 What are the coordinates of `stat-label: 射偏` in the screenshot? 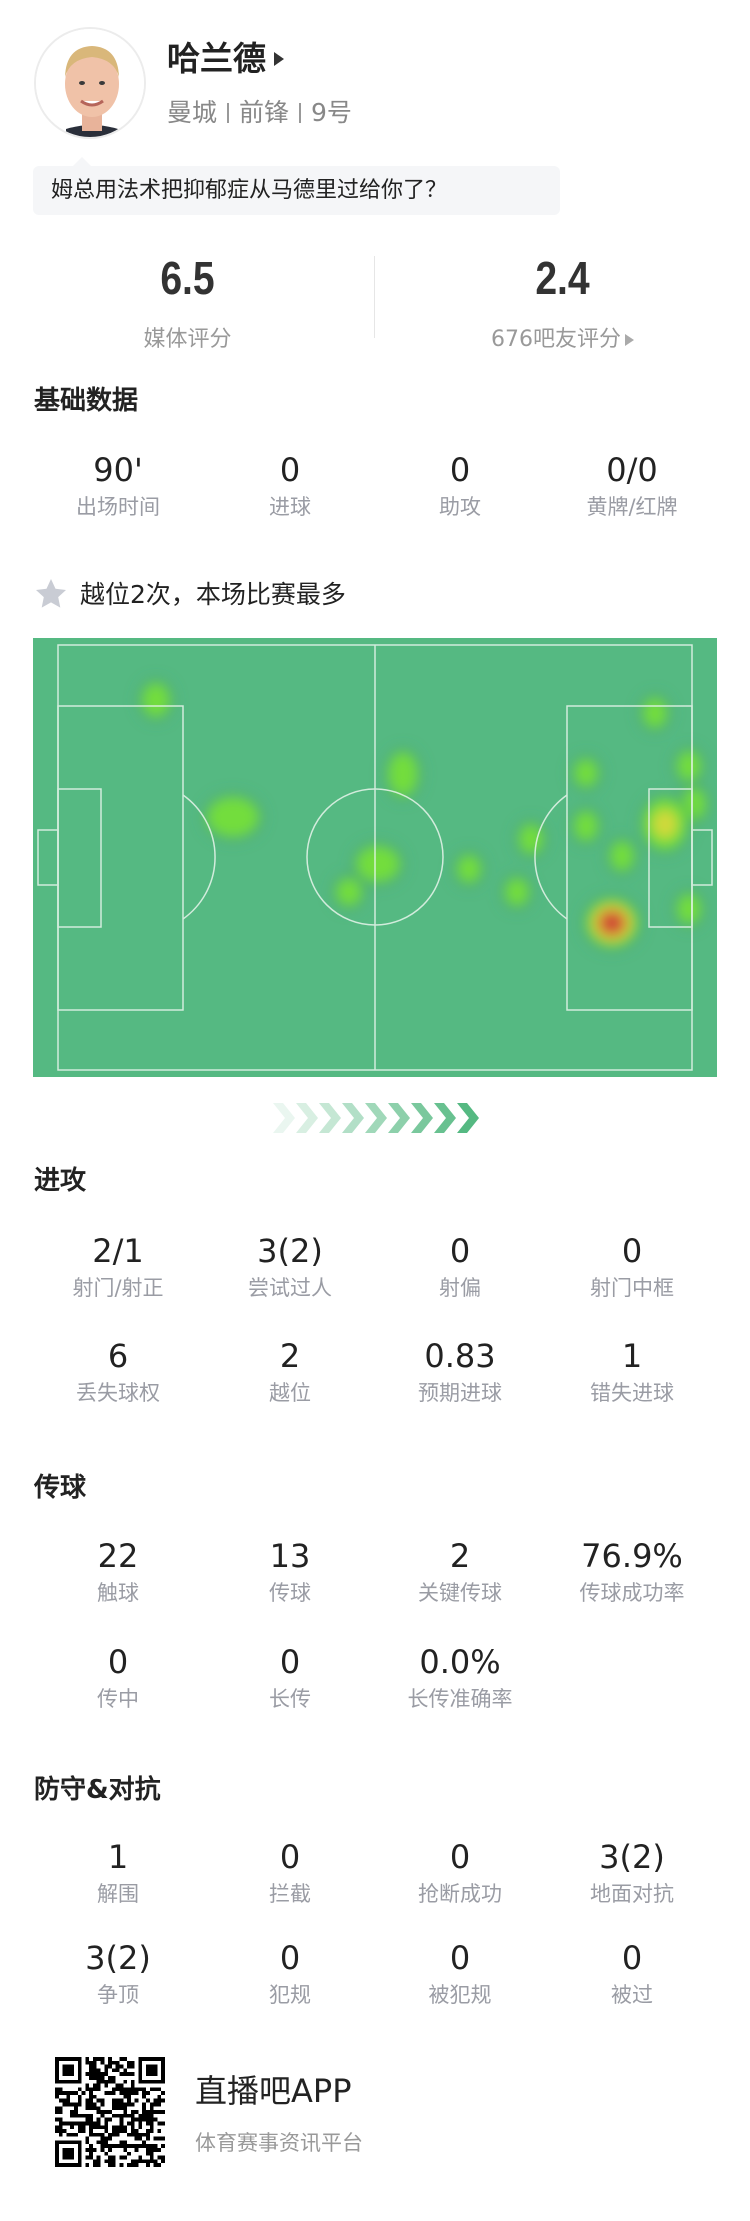 It's located at (460, 1288).